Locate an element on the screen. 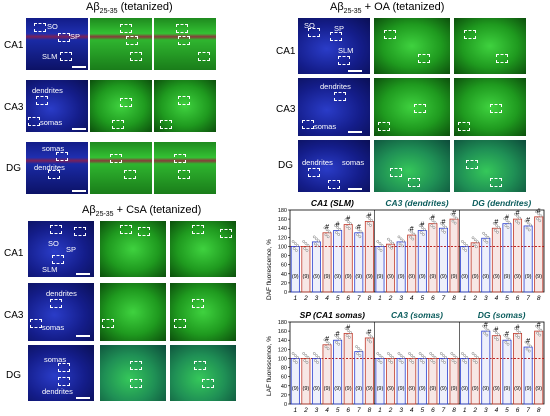 This screenshot has height=416, width=550. y-tick-label: 0 is located at coordinates (285, 405).